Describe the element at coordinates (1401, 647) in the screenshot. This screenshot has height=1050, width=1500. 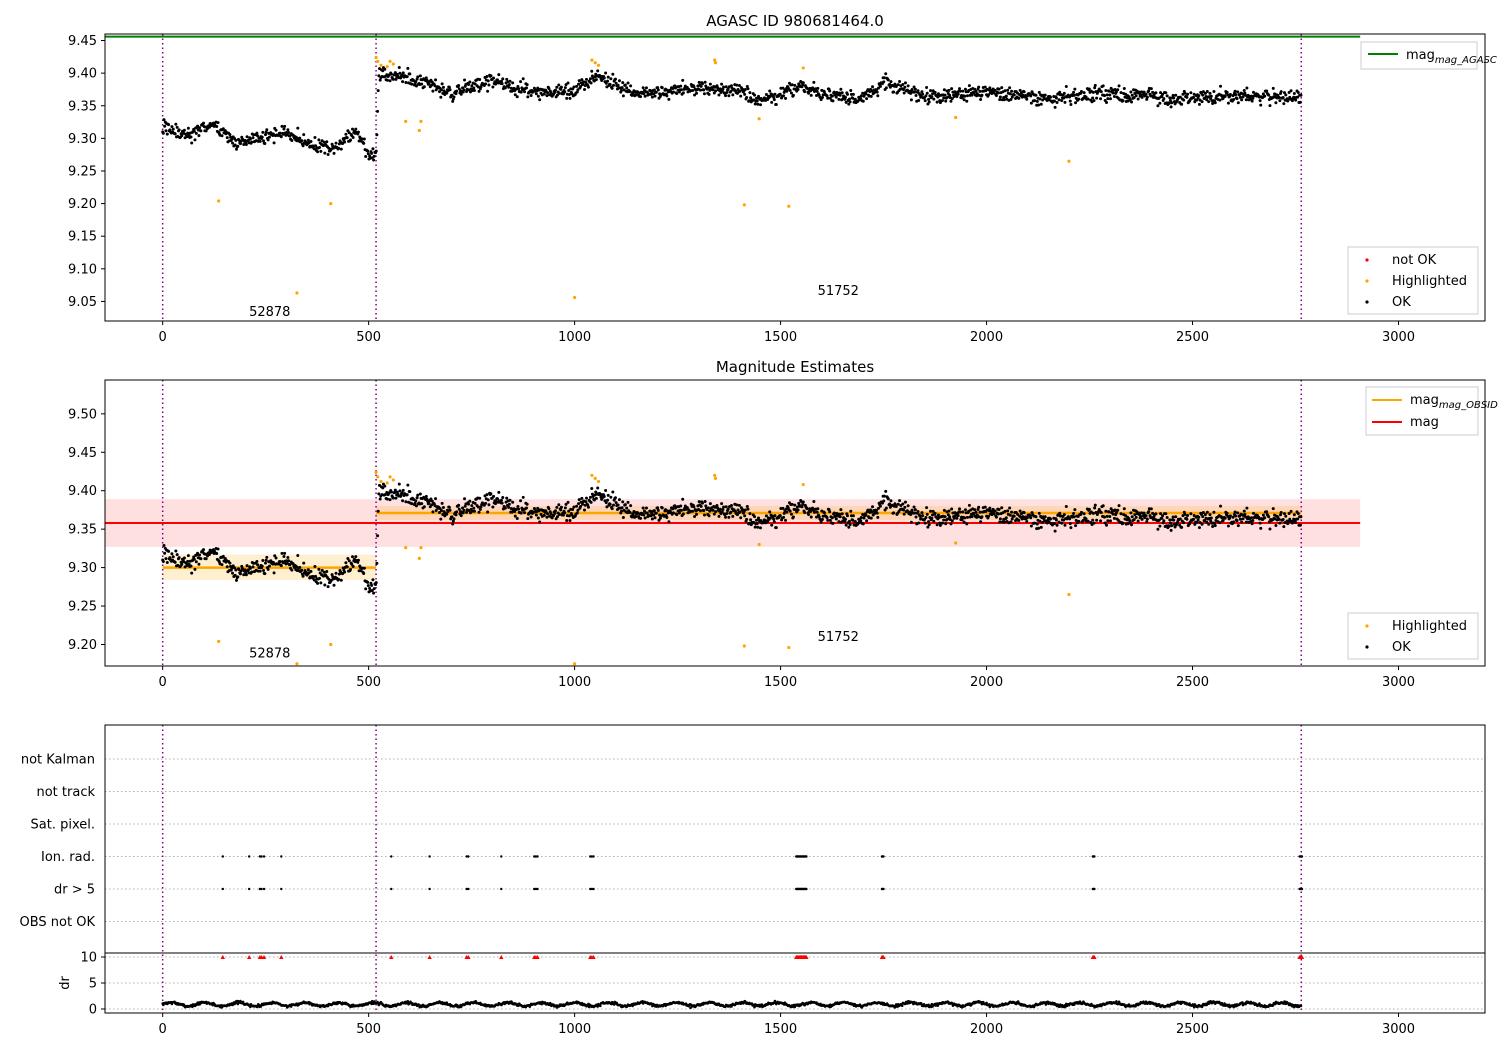
I see `legend-label-ok-2: OK` at that location.